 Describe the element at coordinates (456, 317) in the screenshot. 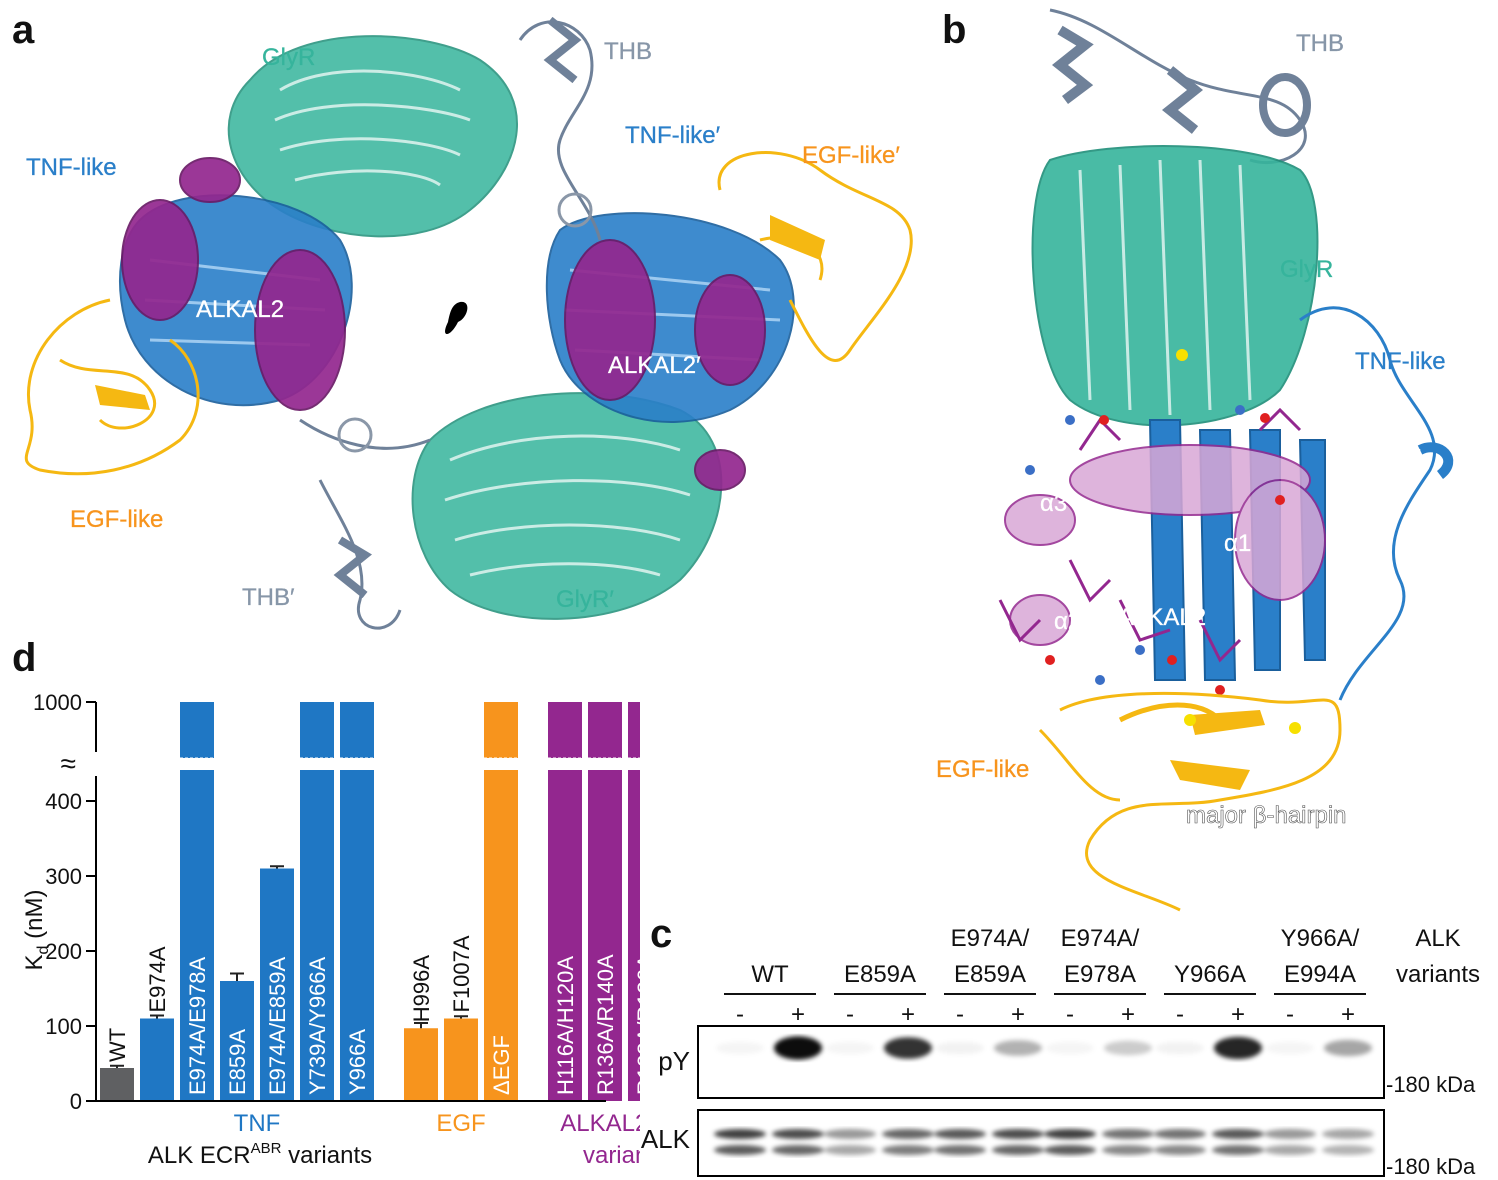

I see `twofold-axis-symbol` at that location.